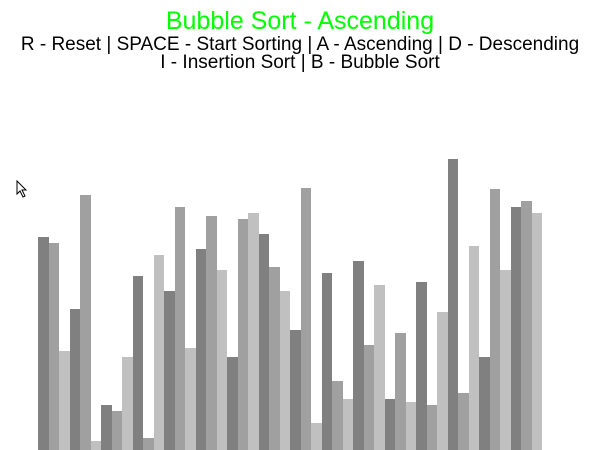  I want to click on mouse-pointer-icon, so click(22, 189).